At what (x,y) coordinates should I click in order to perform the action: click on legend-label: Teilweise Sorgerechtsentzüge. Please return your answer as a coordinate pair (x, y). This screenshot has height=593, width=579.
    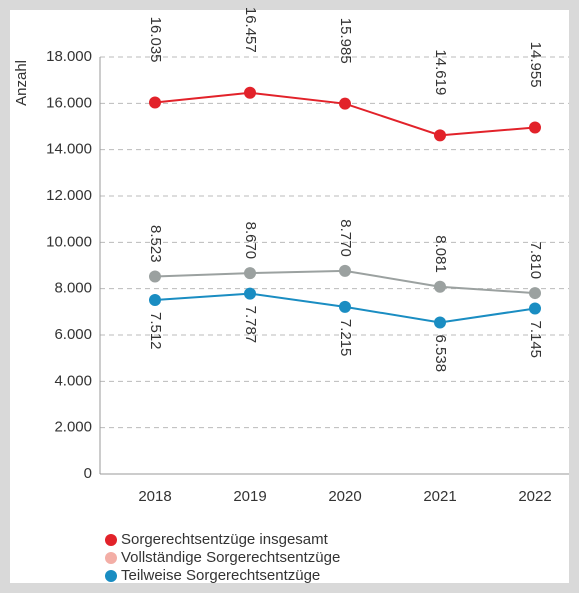
    Looking at the image, I should click on (220, 575).